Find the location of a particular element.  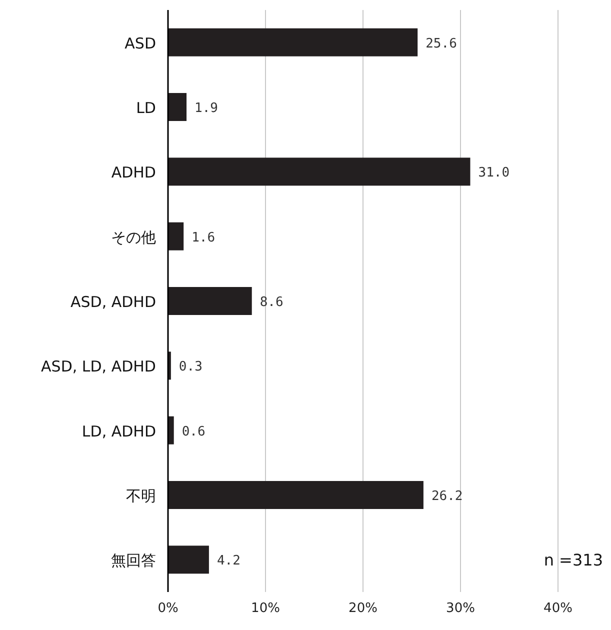

x-tick-label: 40% is located at coordinates (558, 608).